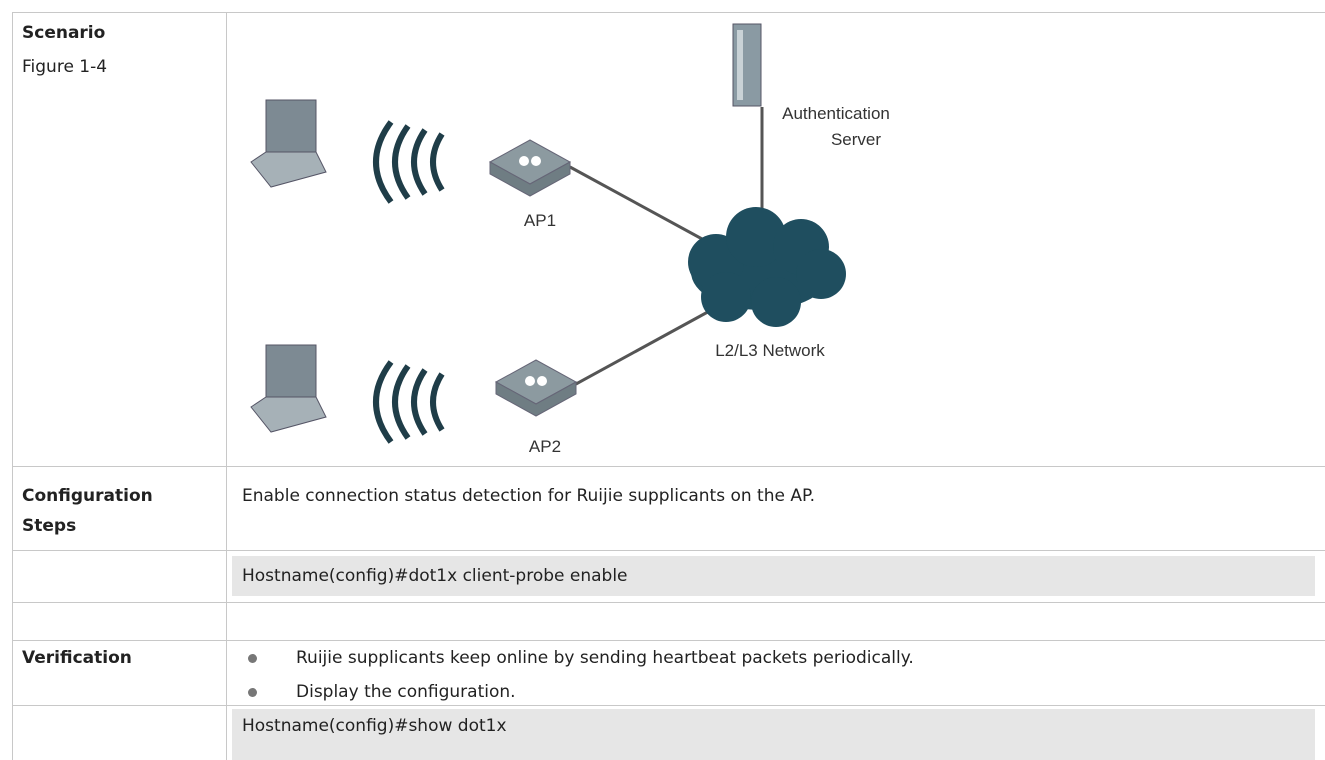 This screenshot has height=760, width=1325. Describe the element at coordinates (406, 692) in the screenshot. I see `bullet-text: Display the configuration.` at that location.